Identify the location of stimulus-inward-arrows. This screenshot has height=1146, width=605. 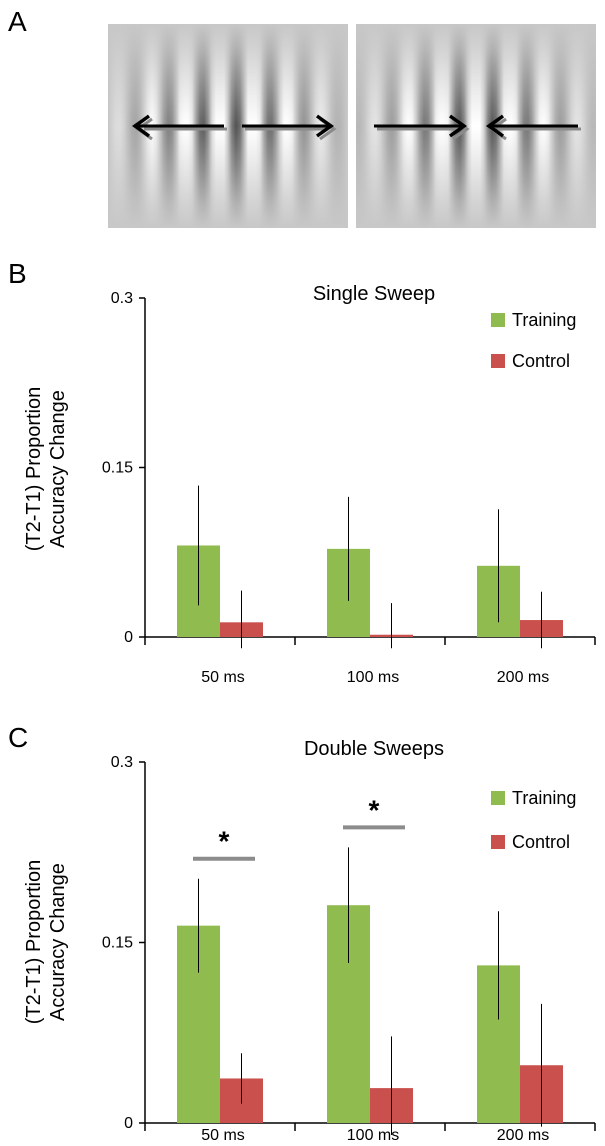
(476, 126).